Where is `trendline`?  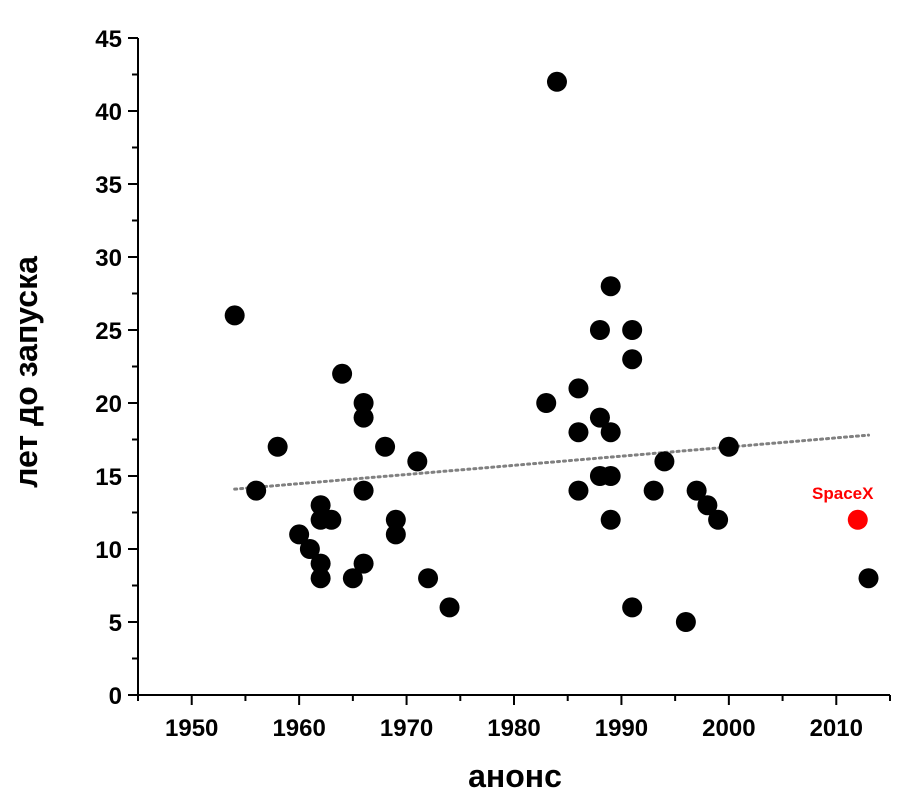 trendline is located at coordinates (552, 462).